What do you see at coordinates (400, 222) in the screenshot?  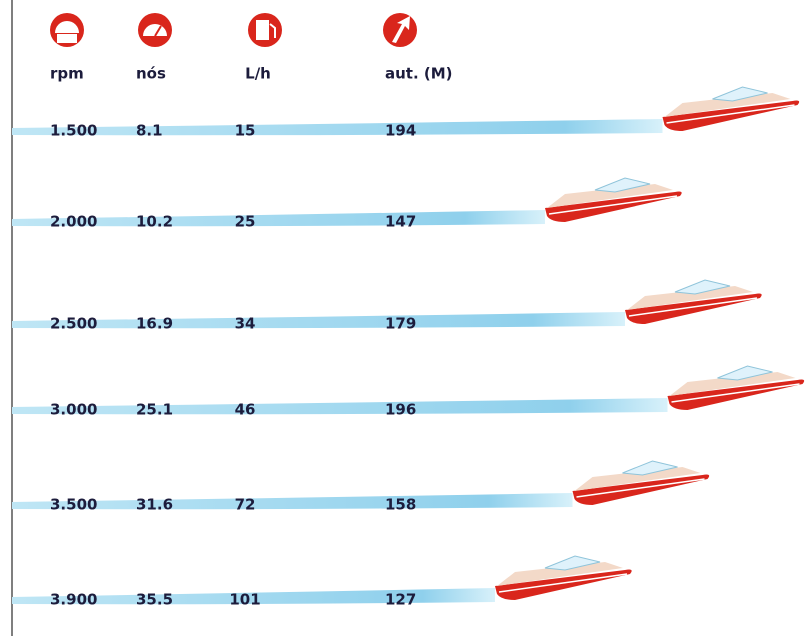 I see `cell: 147` at bounding box center [400, 222].